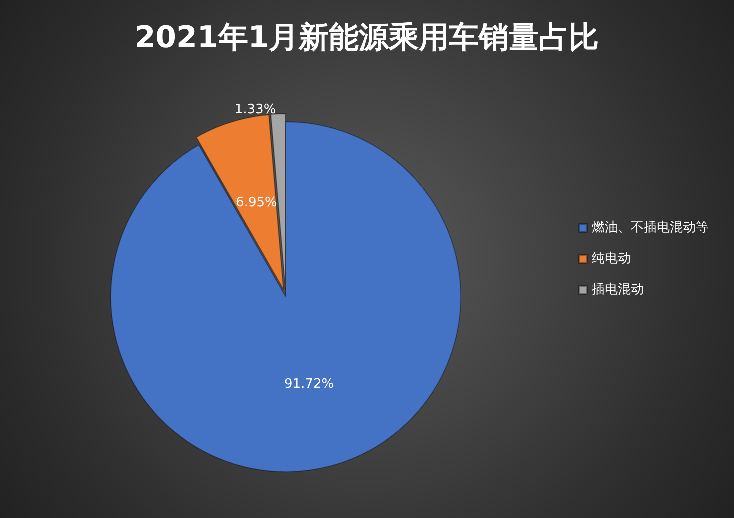 The width and height of the screenshot is (734, 518). Describe the element at coordinates (611, 259) in the screenshot. I see `legend-label: 纯电动` at that location.